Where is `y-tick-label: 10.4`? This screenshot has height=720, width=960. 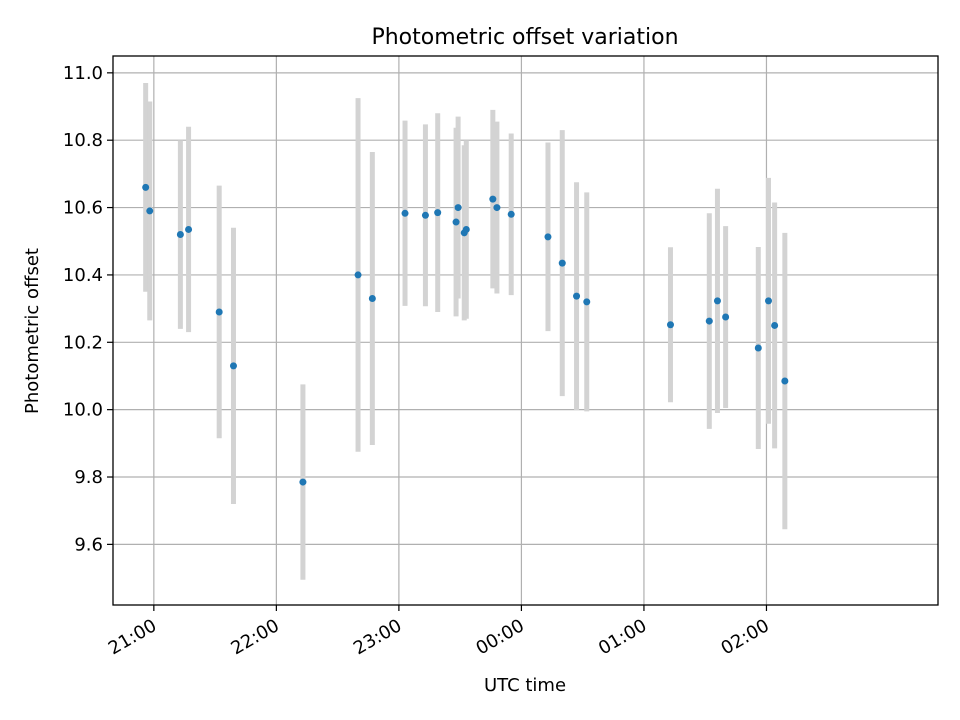
y-tick-label: 10.4 is located at coordinates (83, 275).